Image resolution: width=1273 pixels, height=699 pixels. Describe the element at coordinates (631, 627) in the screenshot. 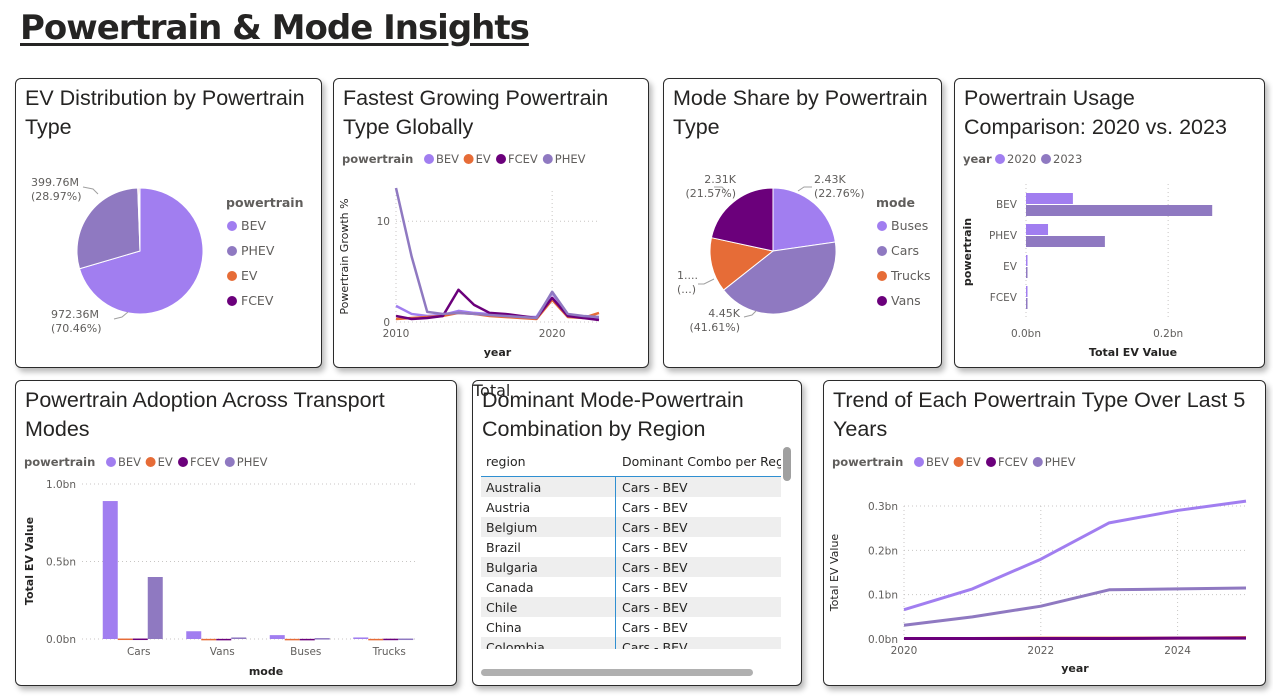

I see `table-row: China Cars - BEV` at that location.